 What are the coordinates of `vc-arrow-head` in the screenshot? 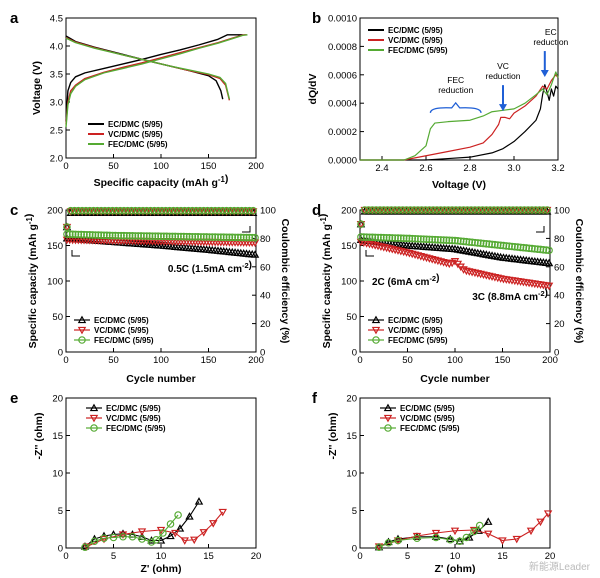 It's located at (503, 108).